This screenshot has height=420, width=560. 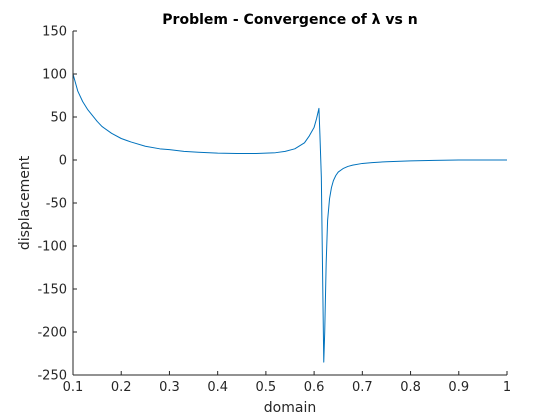 I want to click on y-tick-label: -250, so click(x=52, y=376).